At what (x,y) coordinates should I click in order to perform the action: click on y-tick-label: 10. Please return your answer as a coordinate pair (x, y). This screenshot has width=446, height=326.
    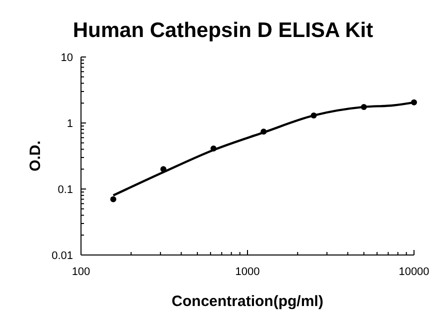
    Looking at the image, I should click on (66, 58).